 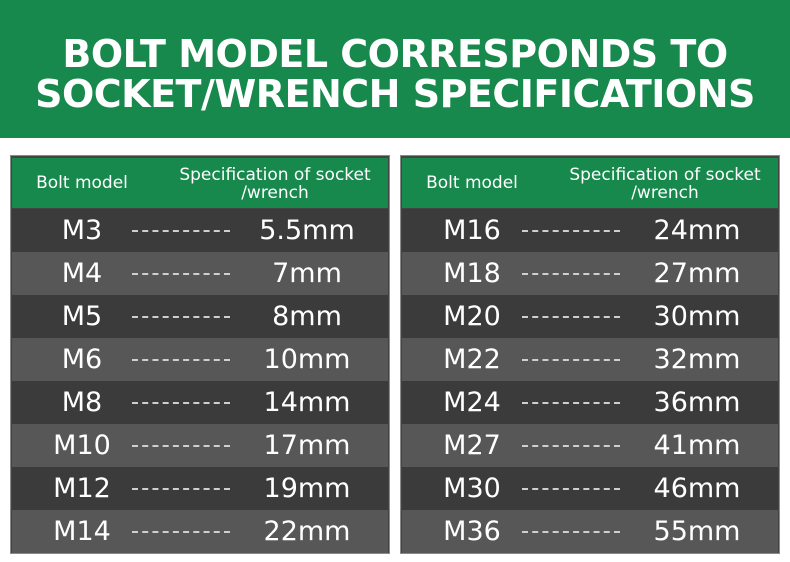 I want to click on table-row: M3 5.5mm, so click(x=200, y=230).